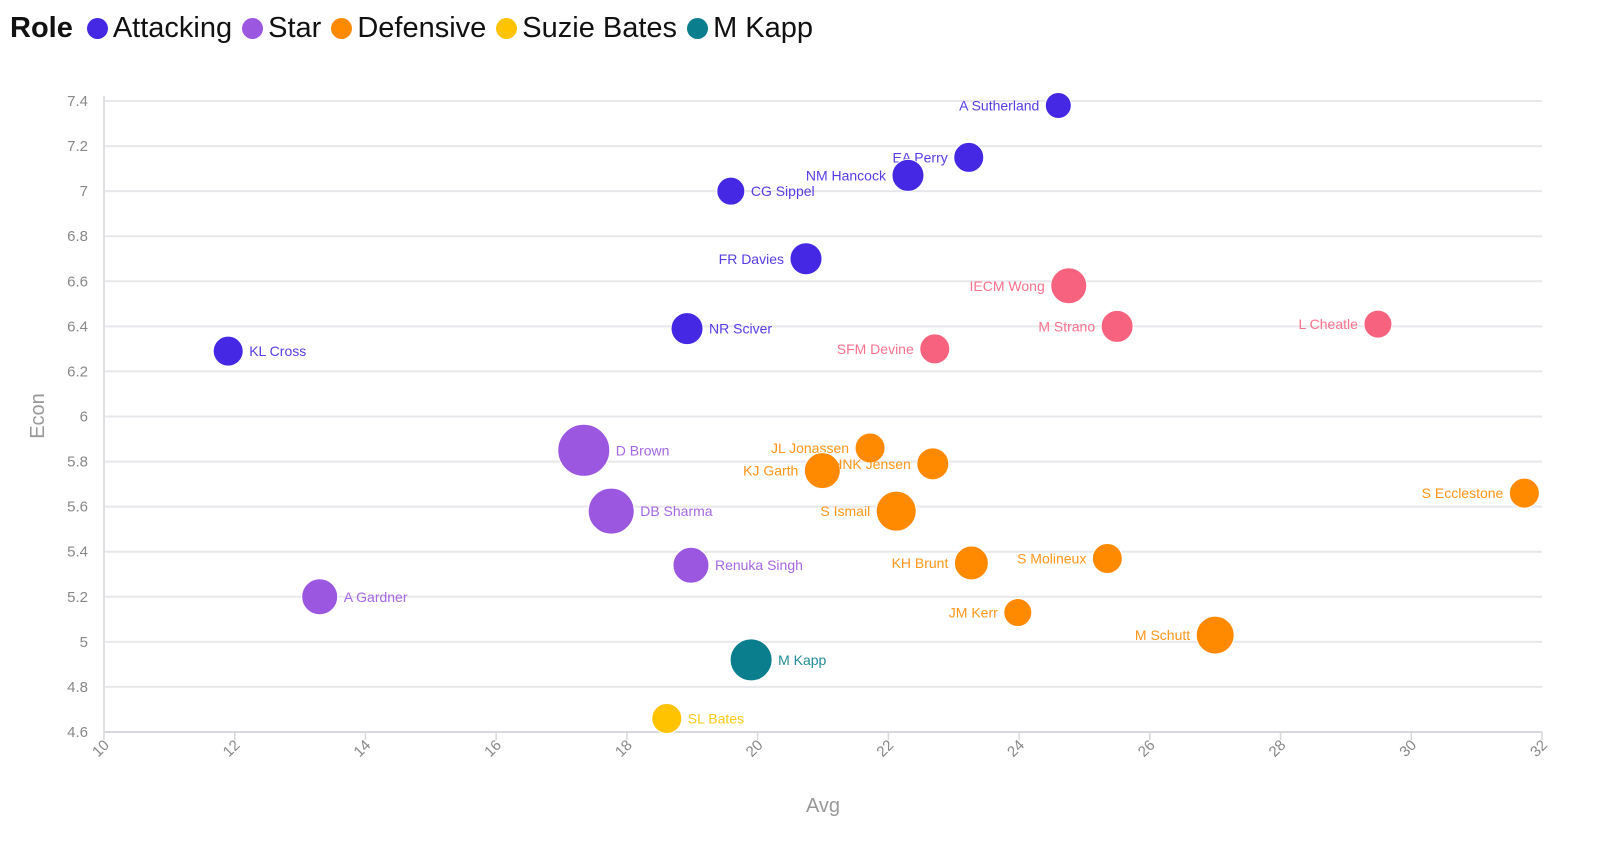 Image resolution: width=1600 pixels, height=852 pixels. What do you see at coordinates (259, 351) in the screenshot?
I see `data-point: KL Cross` at bounding box center [259, 351].